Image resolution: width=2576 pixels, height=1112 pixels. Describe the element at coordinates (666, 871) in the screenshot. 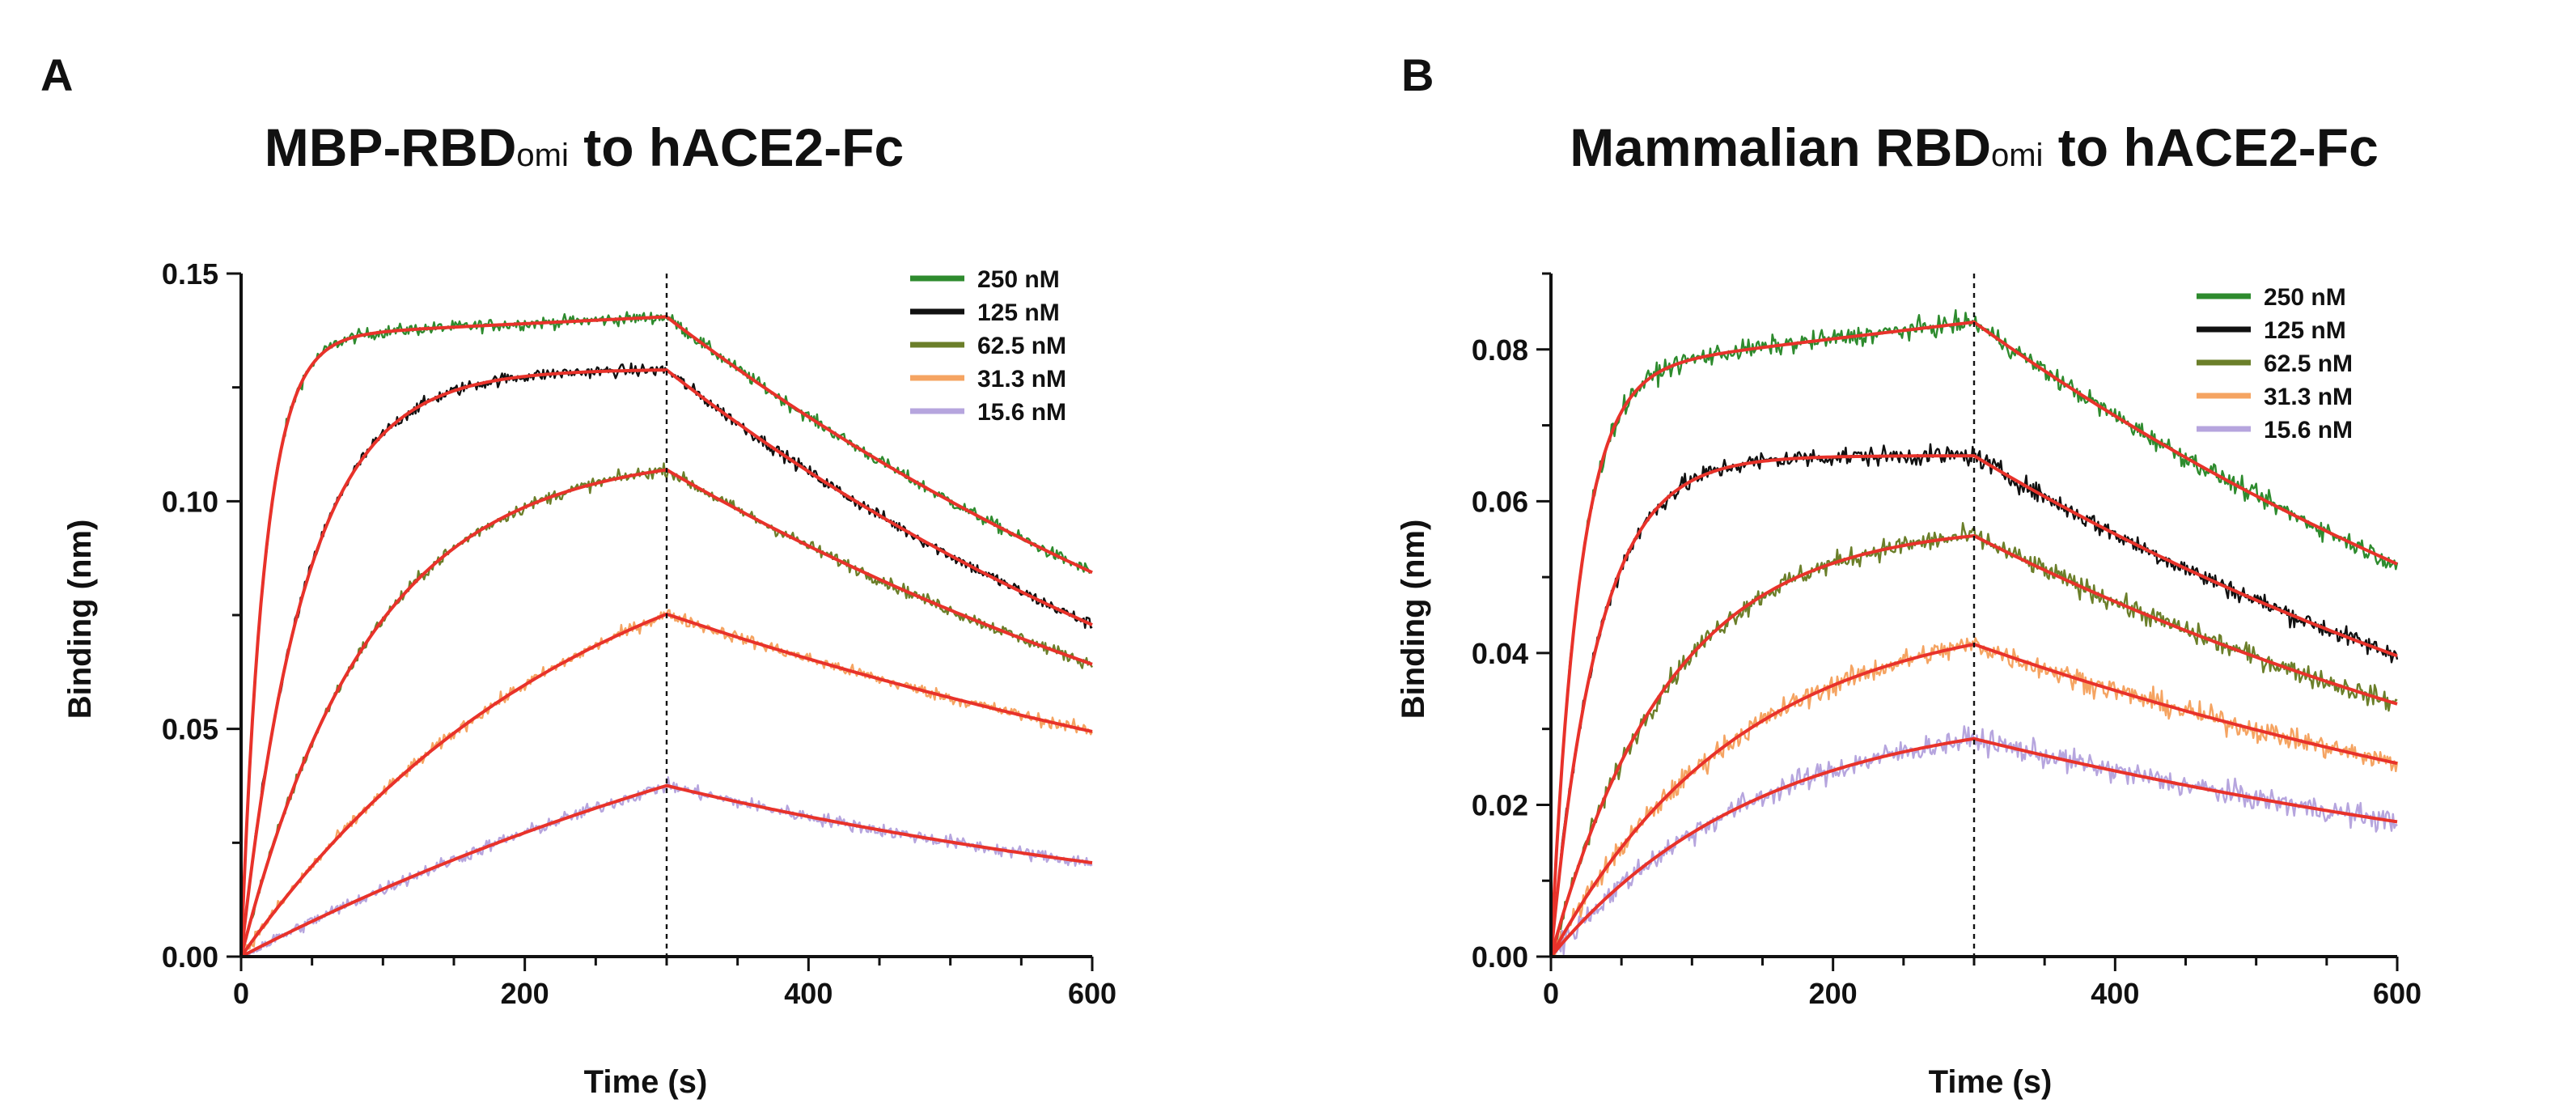

I see `panel-a-series-4-fit` at that location.